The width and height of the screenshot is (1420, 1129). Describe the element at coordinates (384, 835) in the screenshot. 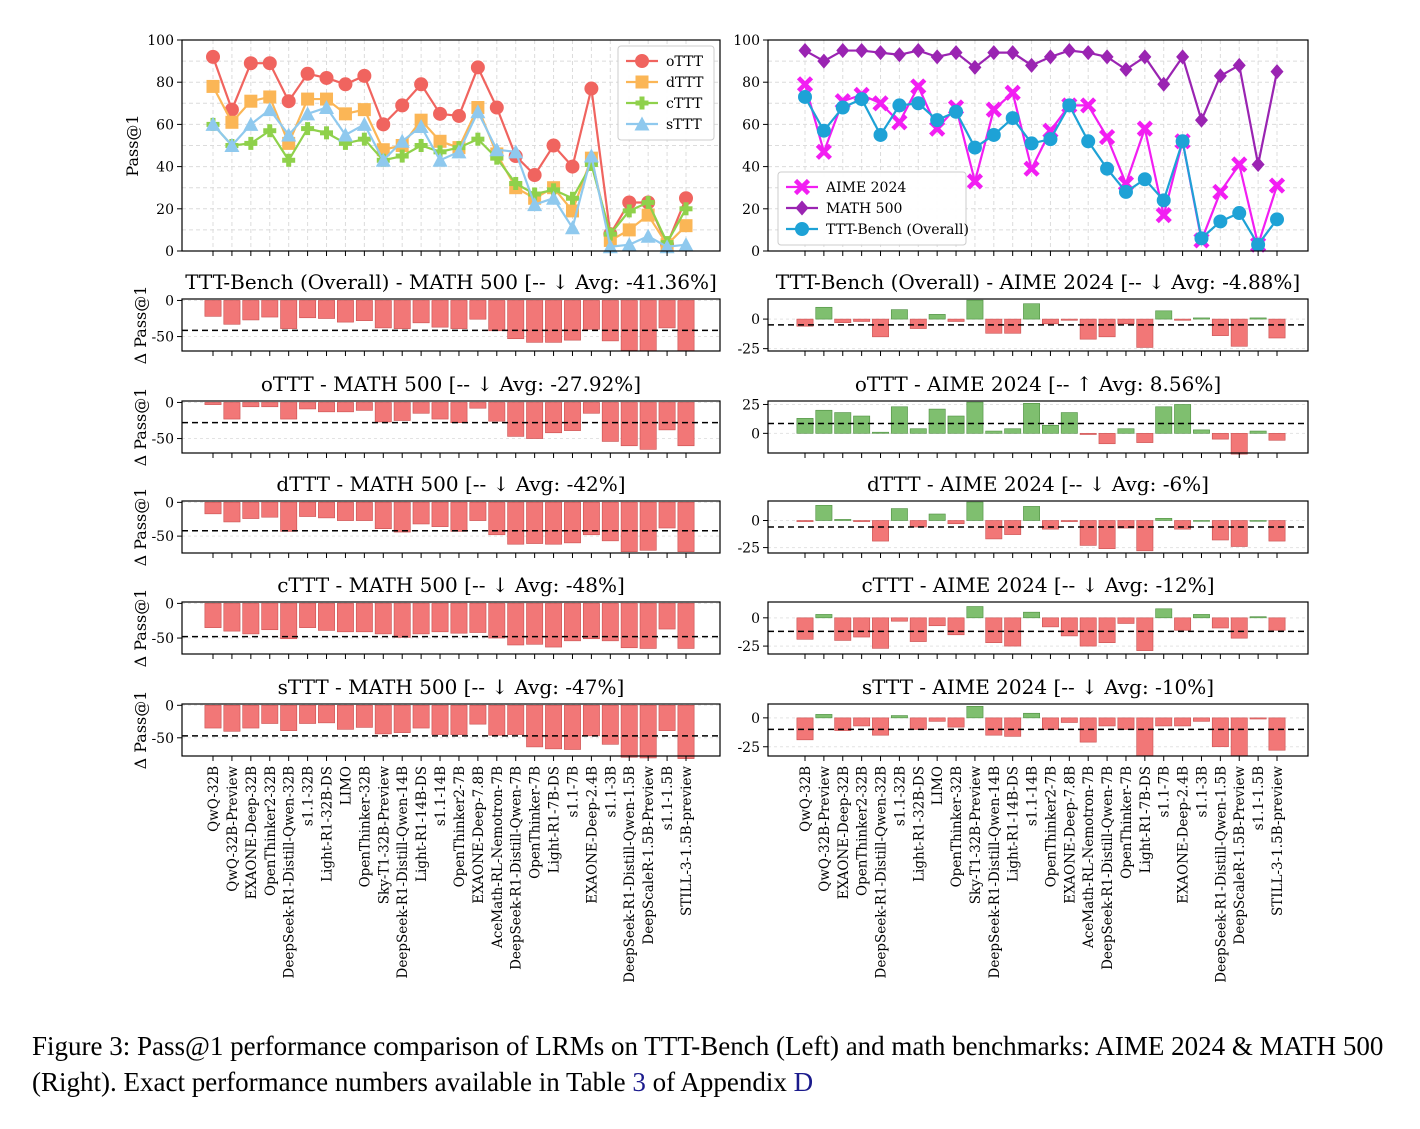

I see `x-tick-label: Sky-T1-32B-Preview` at that location.